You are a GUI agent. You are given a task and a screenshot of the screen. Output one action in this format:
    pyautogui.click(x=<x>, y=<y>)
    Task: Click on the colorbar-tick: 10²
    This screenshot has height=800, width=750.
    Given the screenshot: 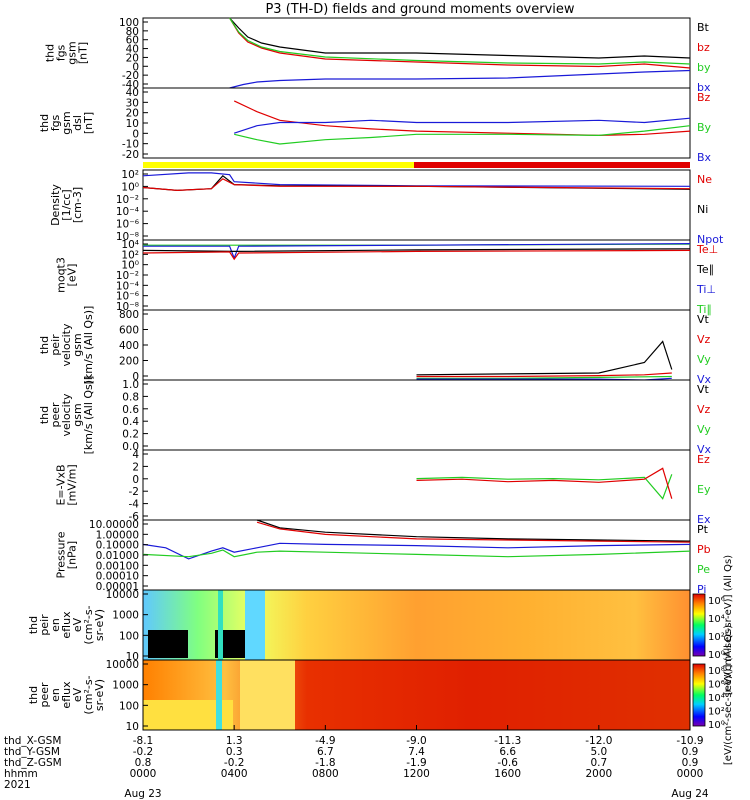 What is the action you would take?
    pyautogui.click(x=716, y=712)
    